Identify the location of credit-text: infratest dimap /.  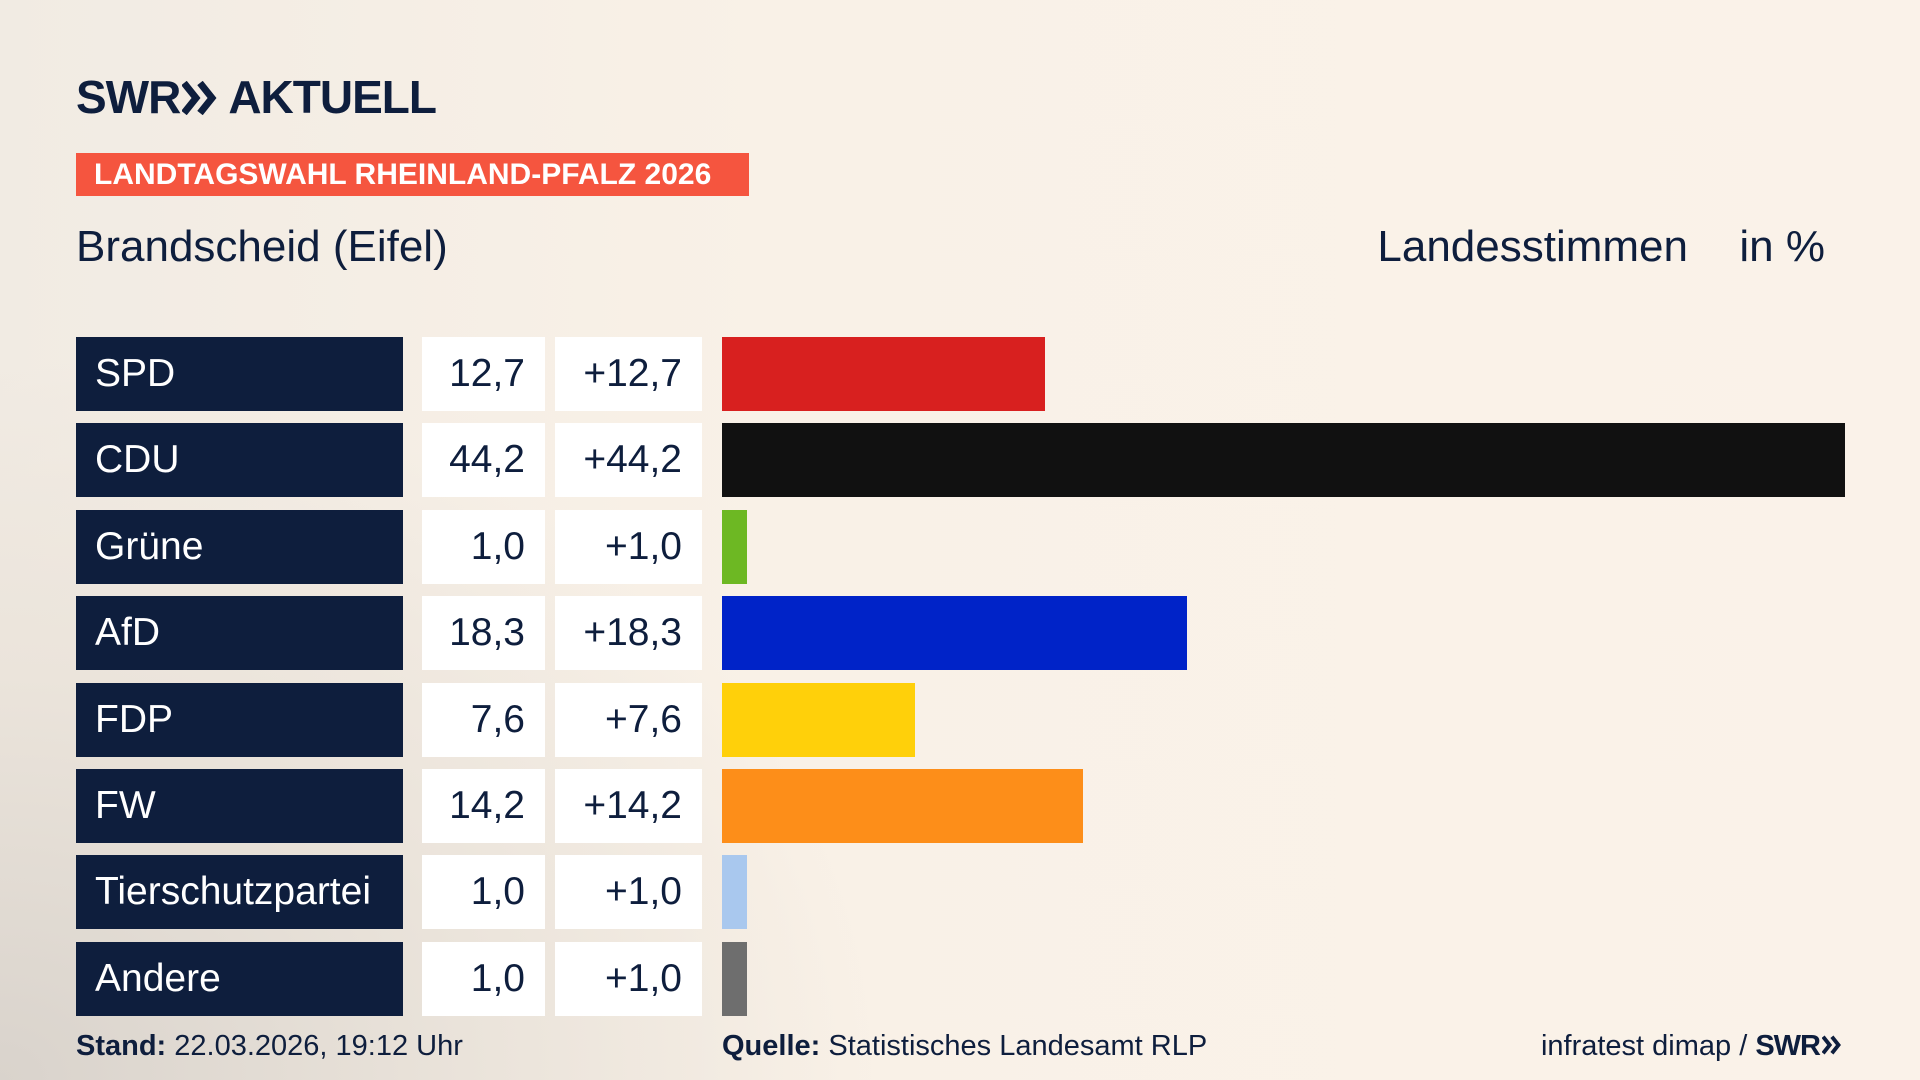
(1644, 1046).